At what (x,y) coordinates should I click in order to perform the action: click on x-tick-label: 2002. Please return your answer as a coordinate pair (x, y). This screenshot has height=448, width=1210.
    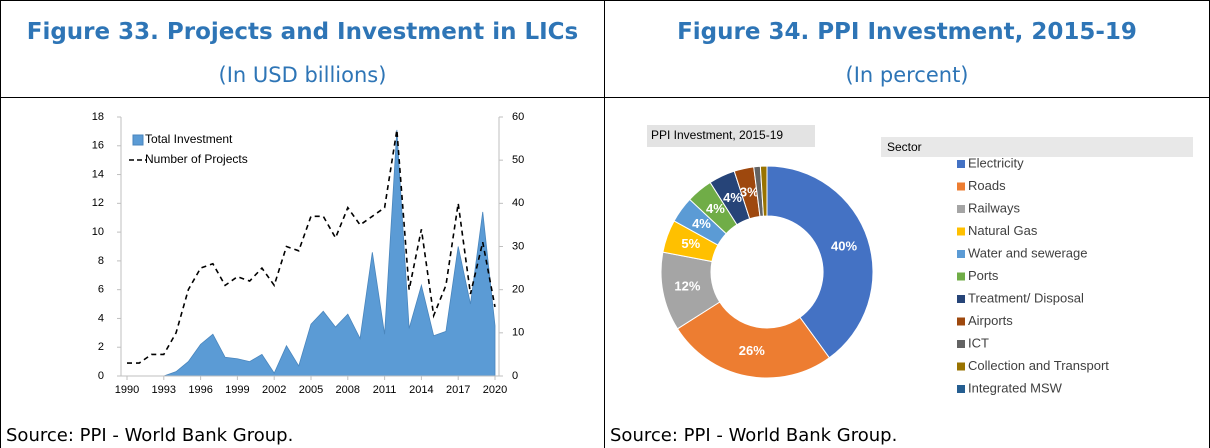
    Looking at the image, I should click on (274, 390).